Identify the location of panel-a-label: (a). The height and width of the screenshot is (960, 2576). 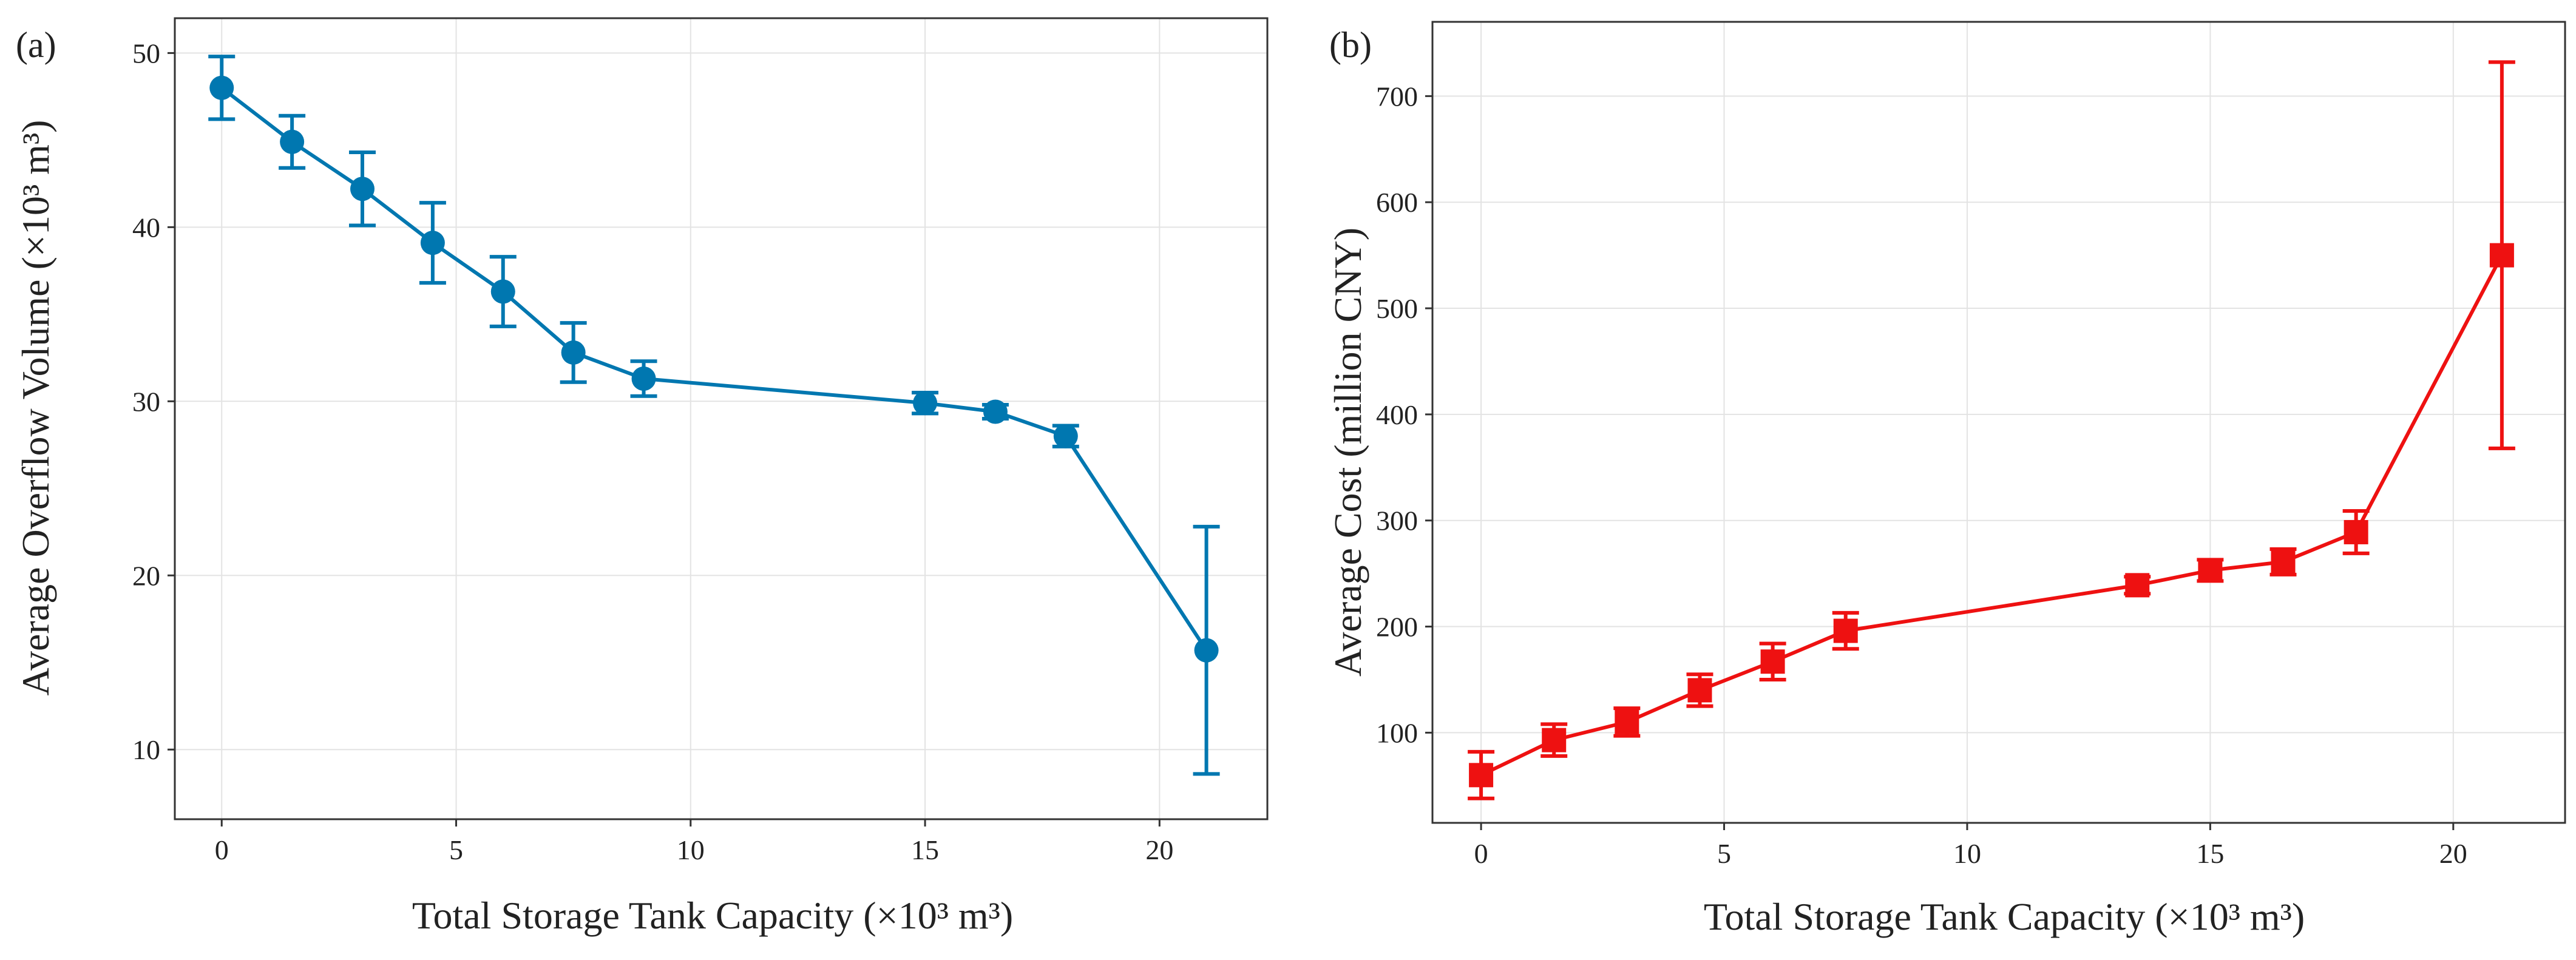
(36, 45).